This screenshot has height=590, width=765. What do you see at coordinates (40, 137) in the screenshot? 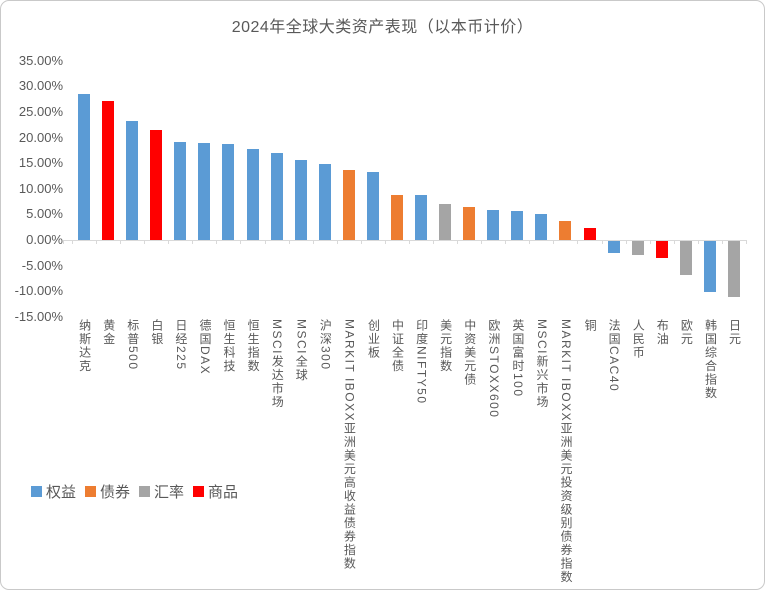
I see `y-axis-tick-label: 20.00%` at bounding box center [40, 137].